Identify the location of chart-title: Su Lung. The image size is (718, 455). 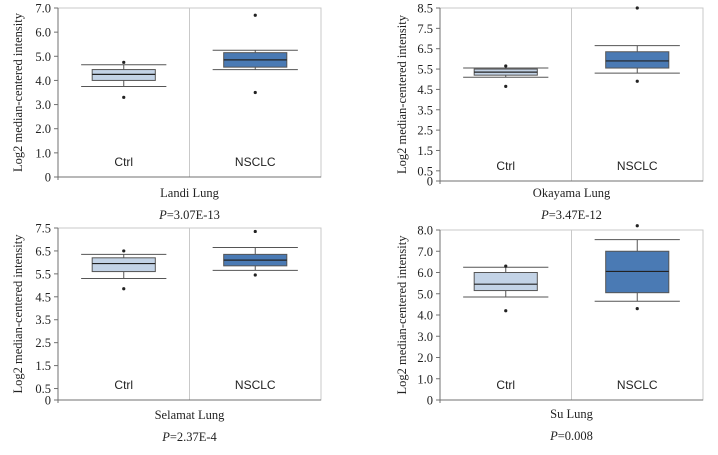
(571, 414).